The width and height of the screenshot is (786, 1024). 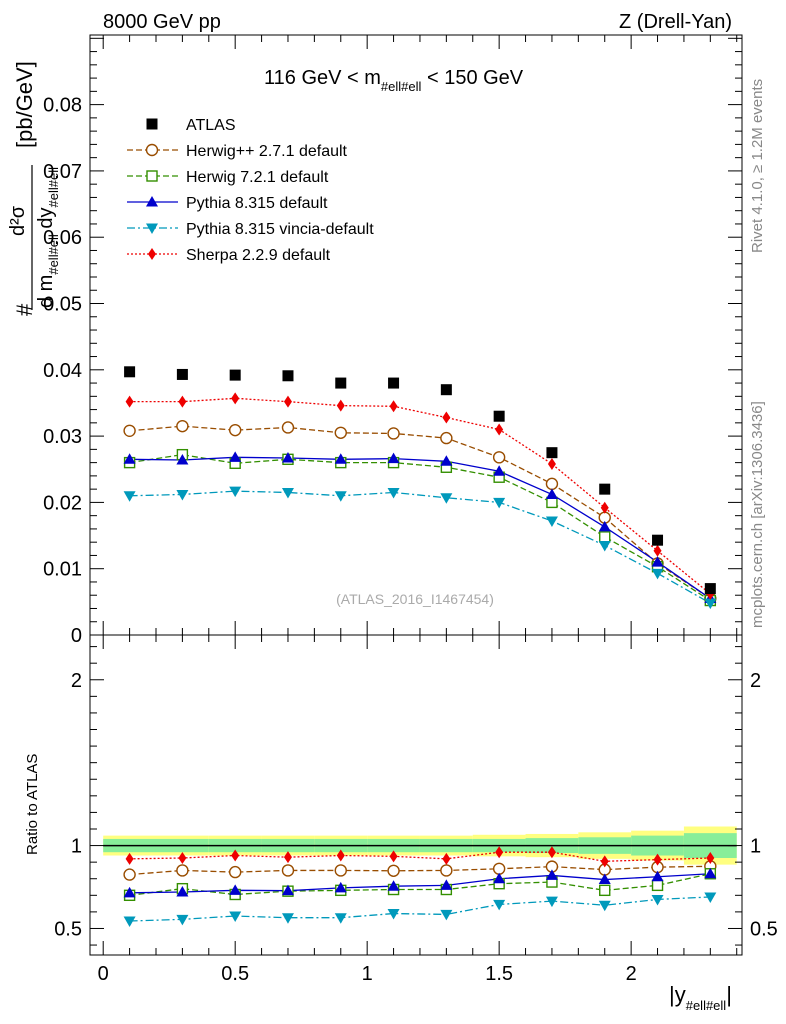 I want to click on y-tick-label: 0.01, so click(x=62, y=570).